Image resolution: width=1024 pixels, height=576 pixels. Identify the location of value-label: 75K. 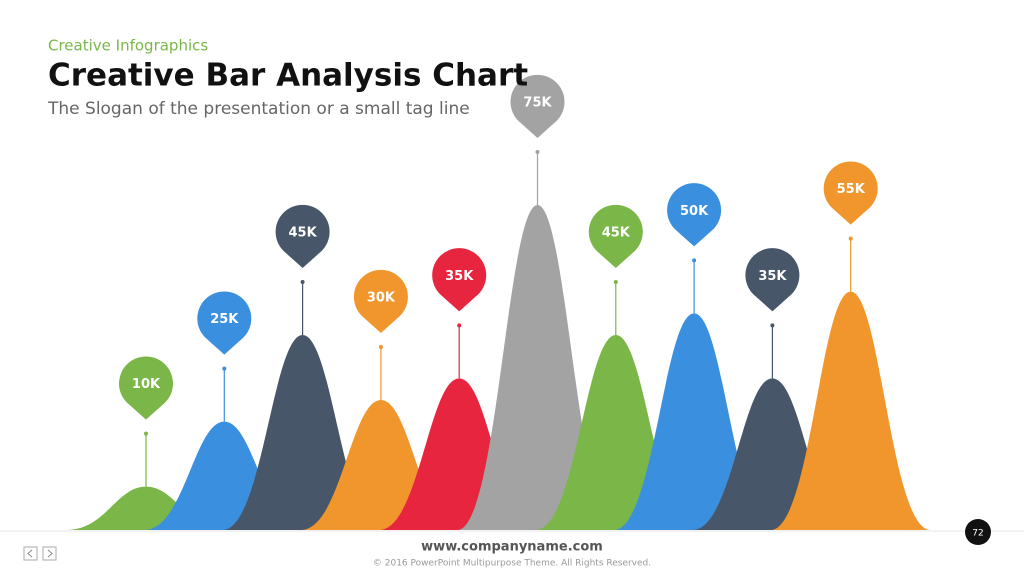
(537, 103).